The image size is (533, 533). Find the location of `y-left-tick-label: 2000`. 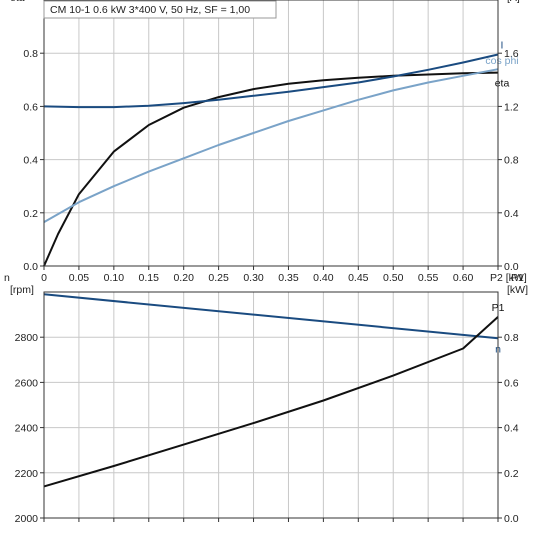

y-left-tick-label: 2000 is located at coordinates (27, 519).